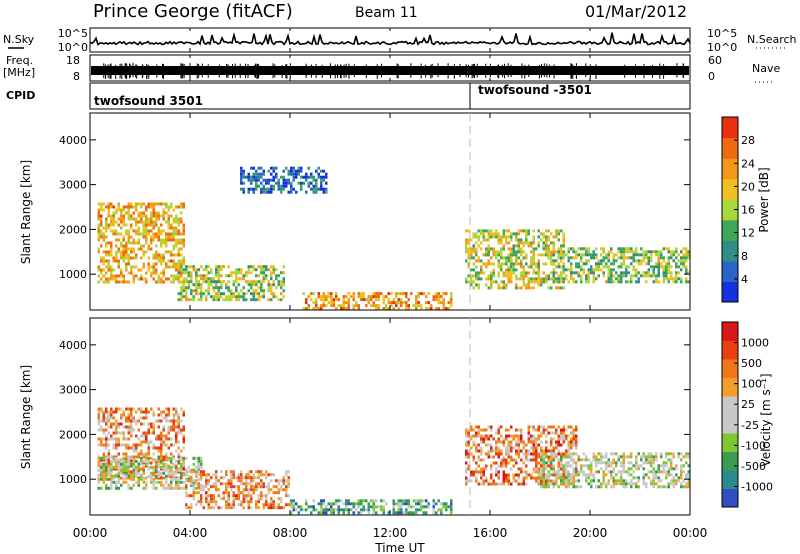  Describe the element at coordinates (748, 140) in the screenshot. I see `power-colorbar-tick-label: 28` at that location.